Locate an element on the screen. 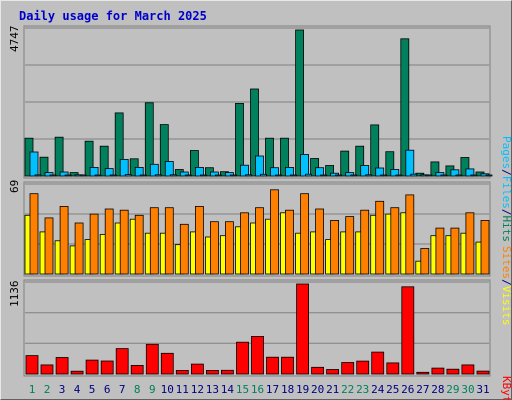 This screenshot has width=512, height=400. legend-visits: Visits is located at coordinates (506, 306).